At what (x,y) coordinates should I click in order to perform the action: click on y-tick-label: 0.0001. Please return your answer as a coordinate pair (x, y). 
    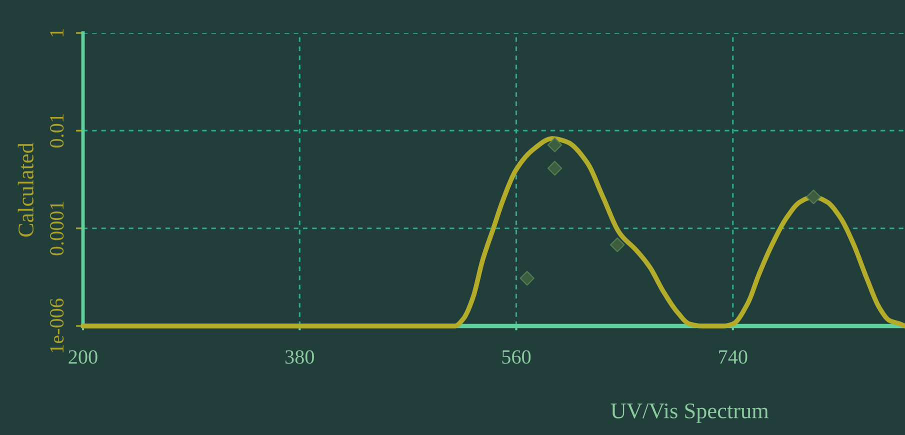
    Looking at the image, I should click on (57, 229).